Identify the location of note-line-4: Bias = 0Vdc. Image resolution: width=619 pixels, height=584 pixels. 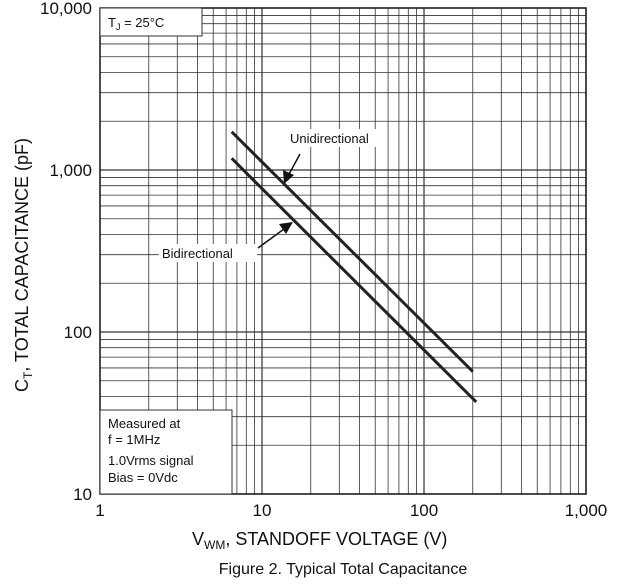
(143, 477).